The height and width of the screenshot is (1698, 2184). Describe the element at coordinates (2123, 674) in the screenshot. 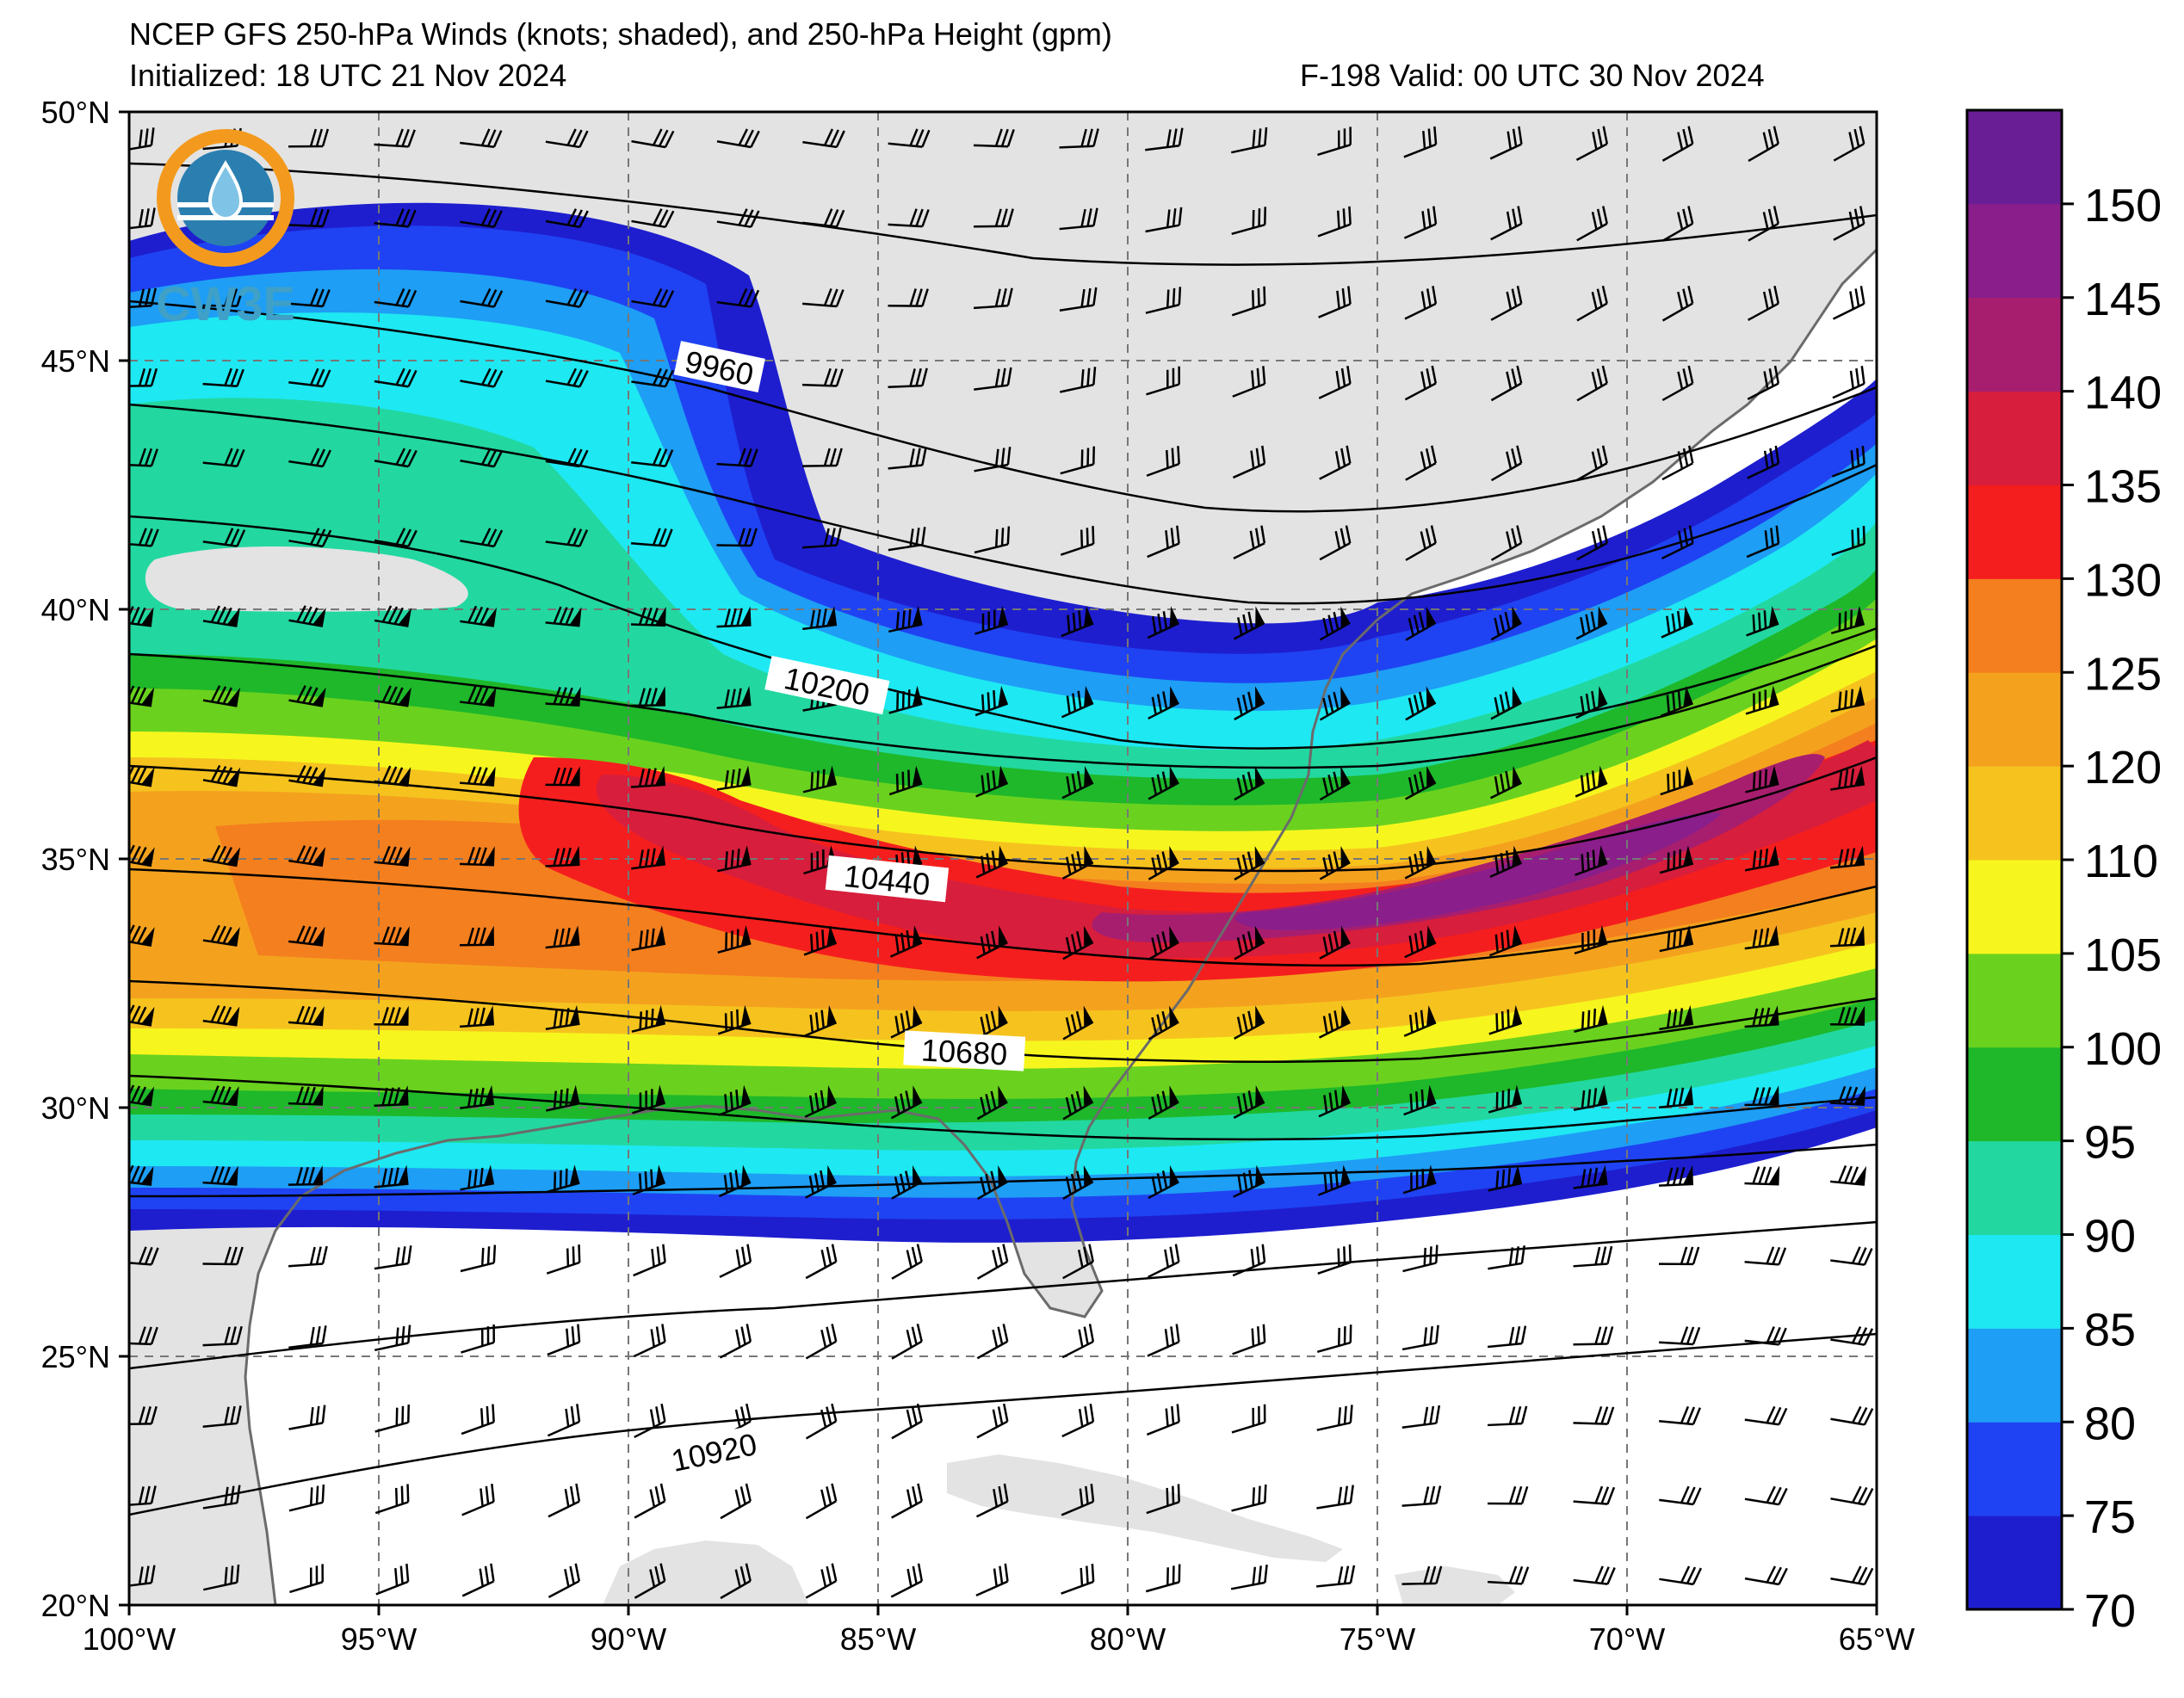

I see `colorbar-tick-label: 125` at that location.